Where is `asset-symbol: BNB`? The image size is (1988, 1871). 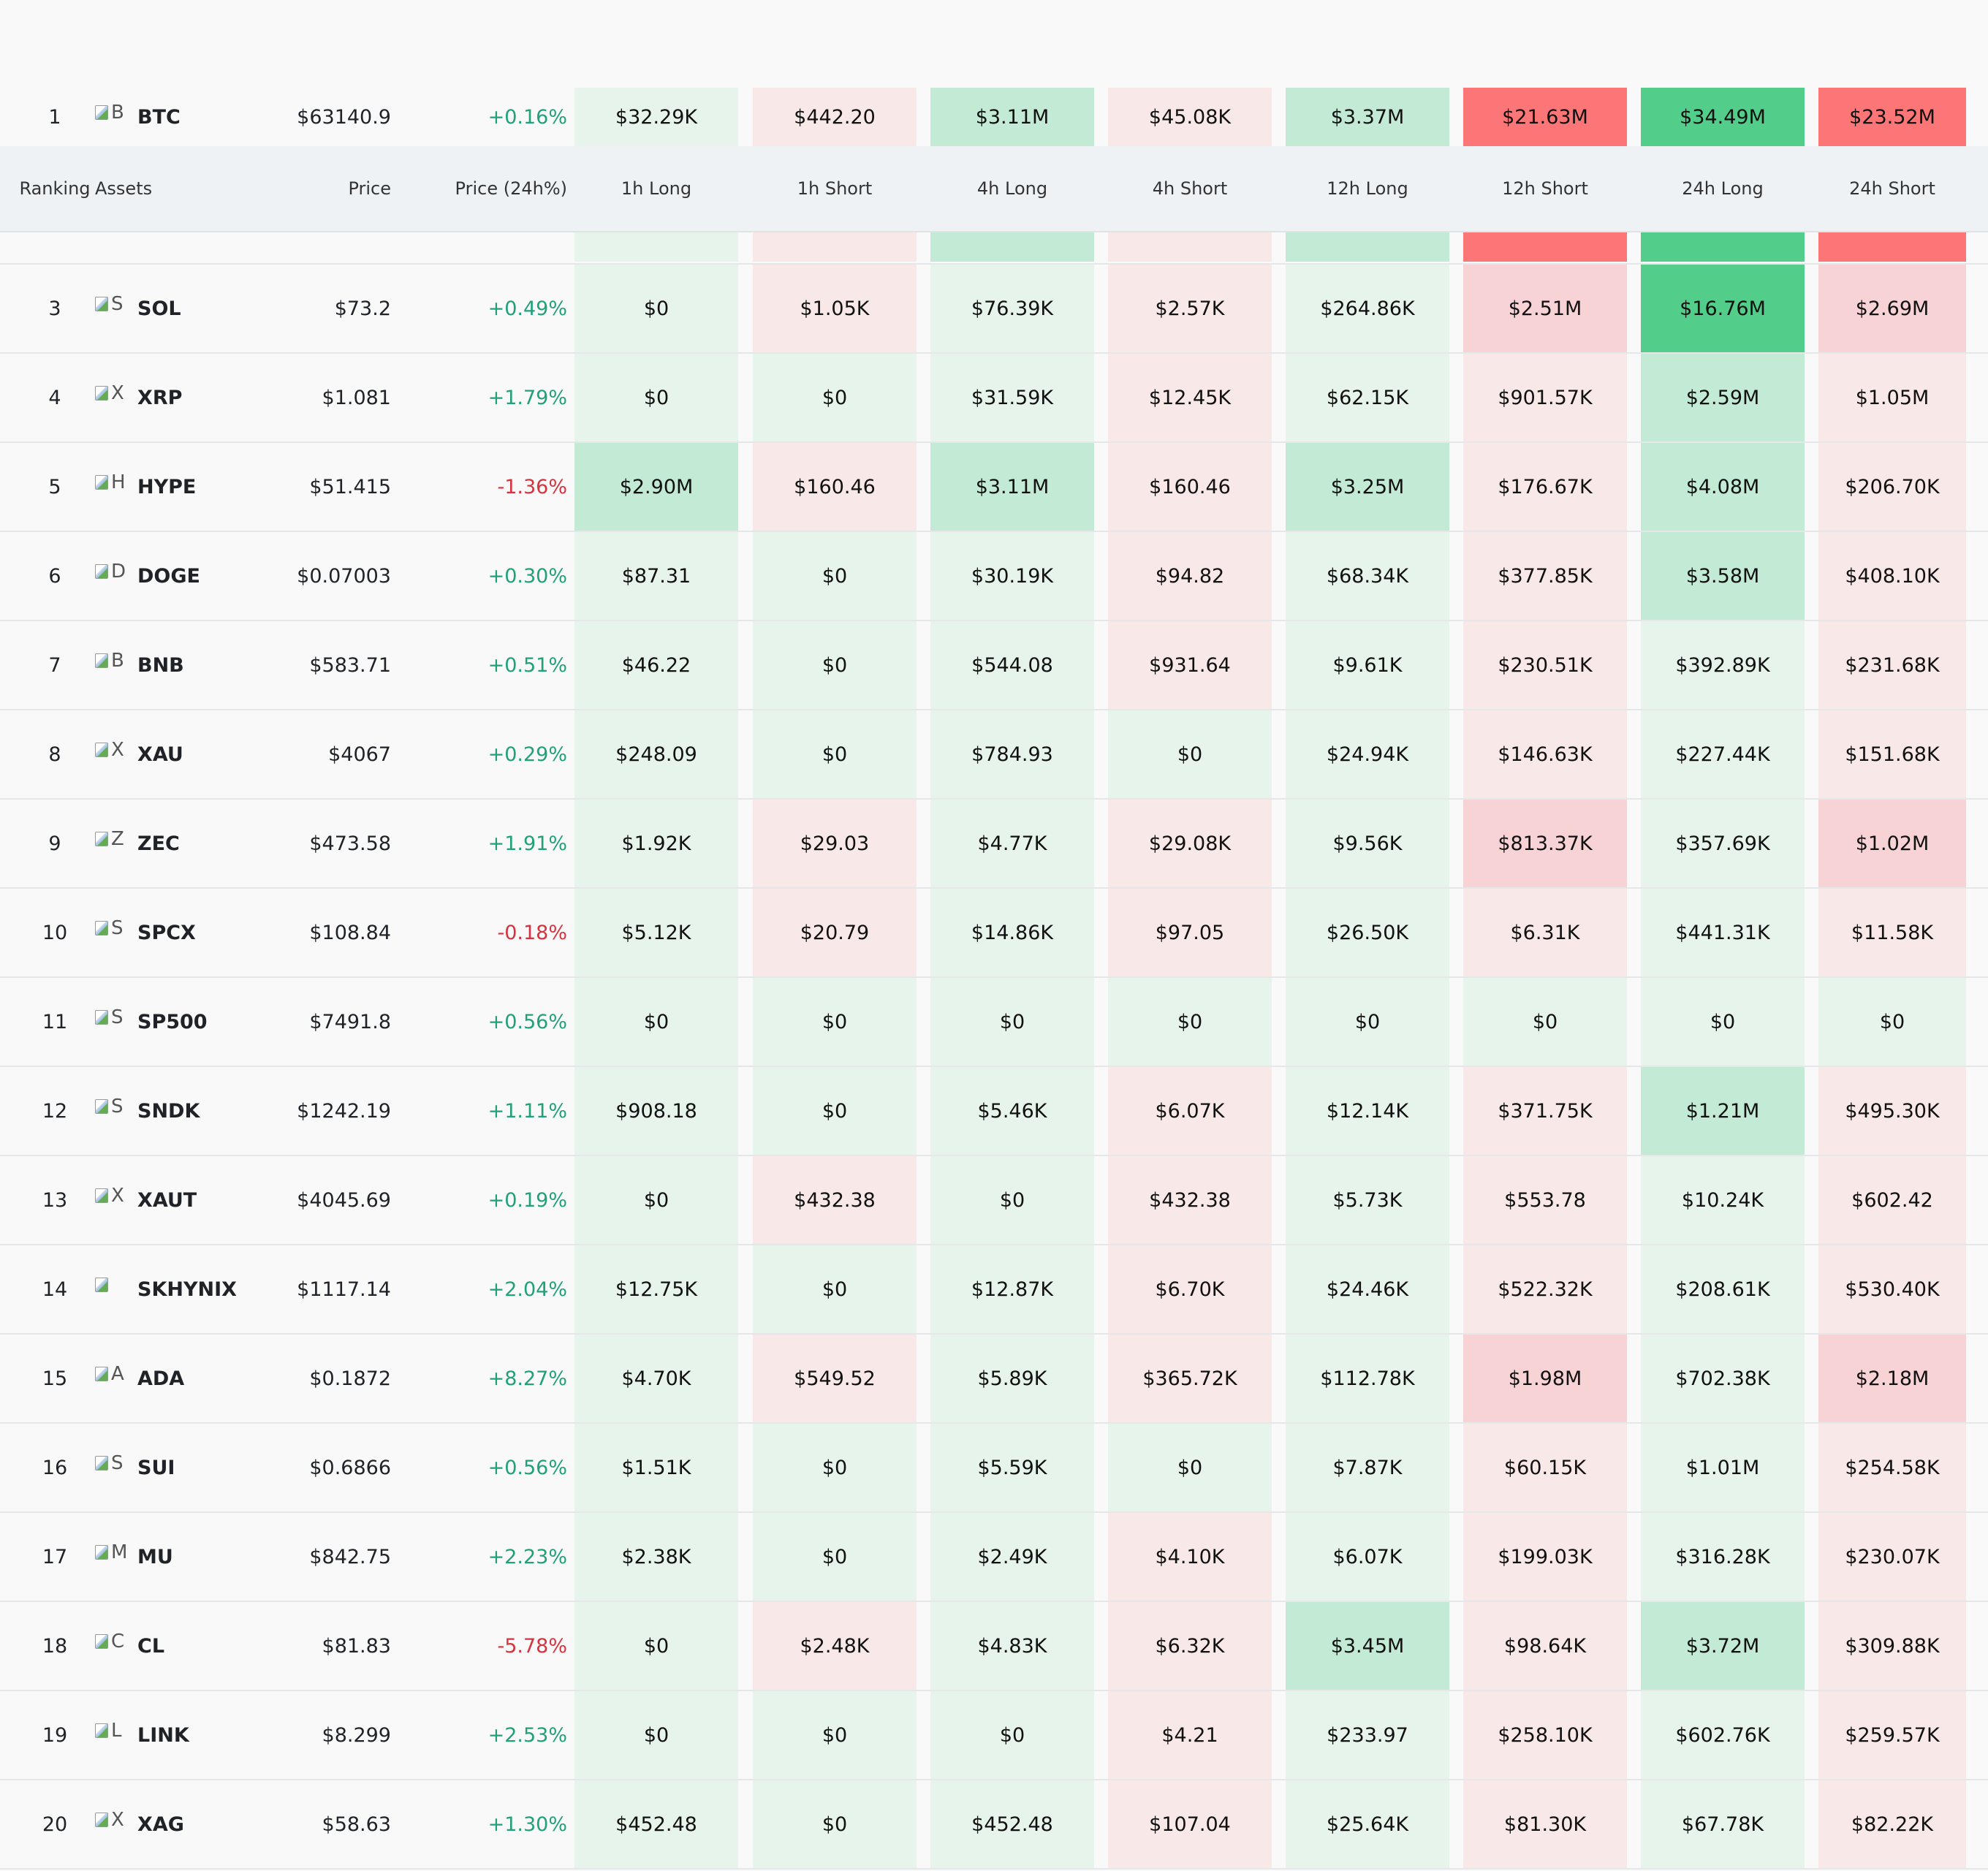 asset-symbol: BNB is located at coordinates (160, 665).